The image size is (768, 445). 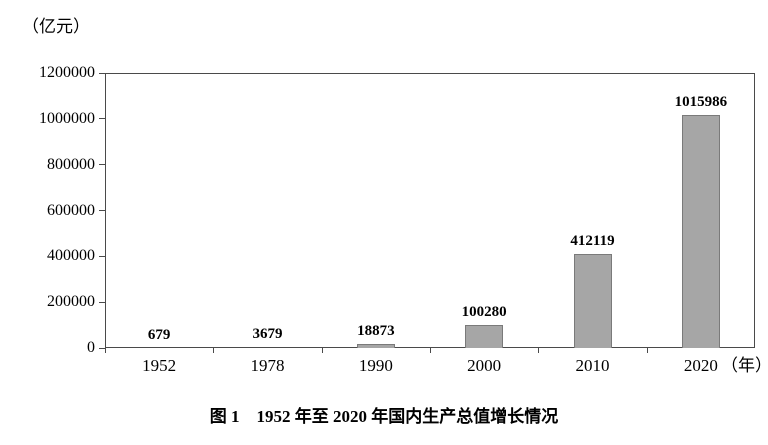 I want to click on bar-value-label: 1015986, so click(x=701, y=102).